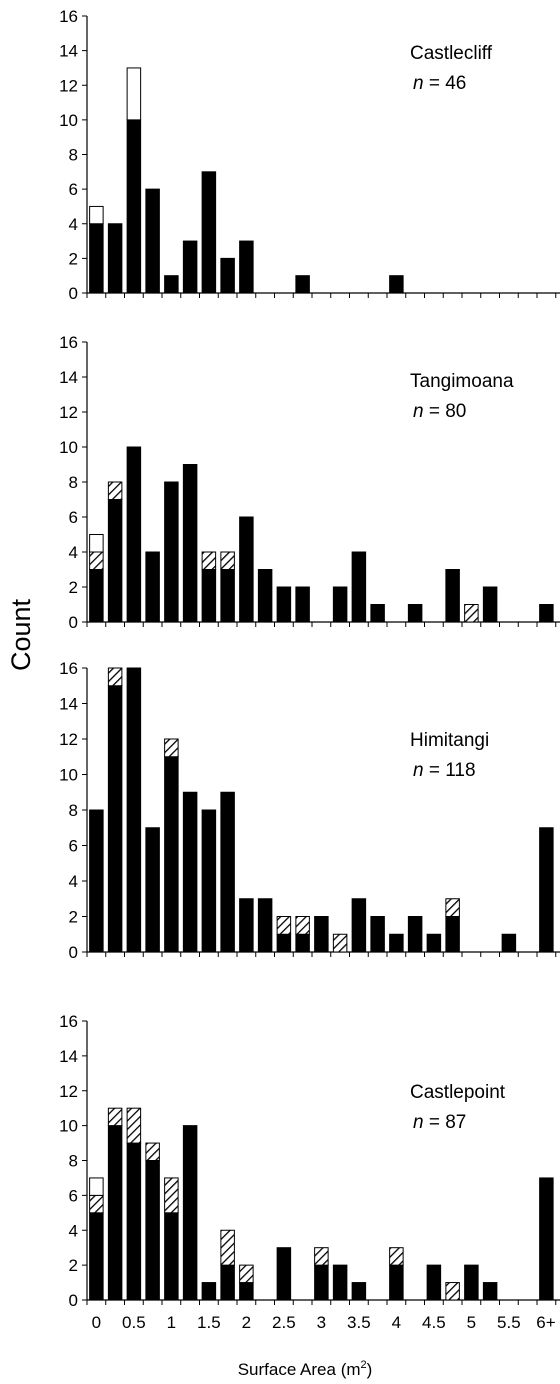 This screenshot has width=560, height=1384. I want to click on sample-size-label: n = 46, so click(439, 83).